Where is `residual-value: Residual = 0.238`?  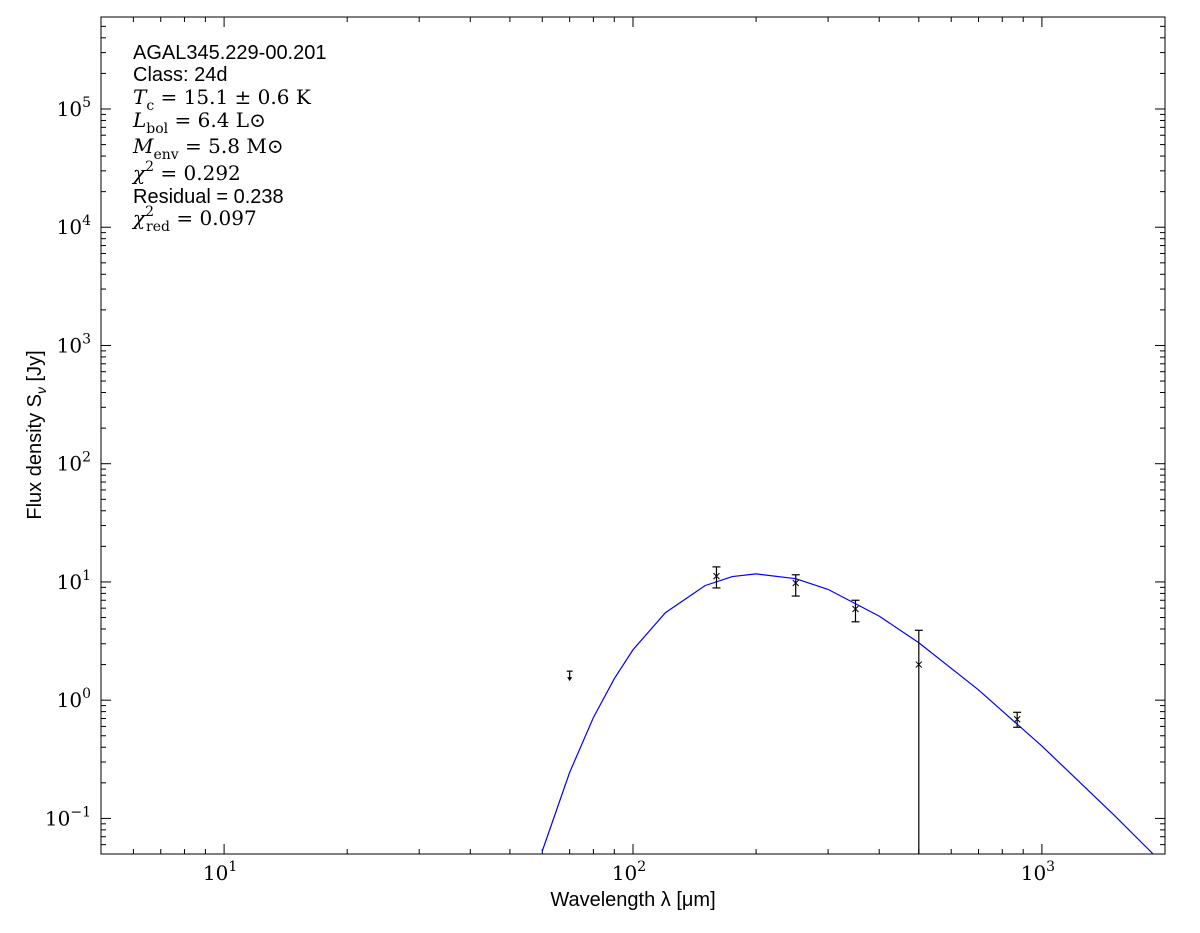
residual-value: Residual = 0.238 is located at coordinates (208, 197).